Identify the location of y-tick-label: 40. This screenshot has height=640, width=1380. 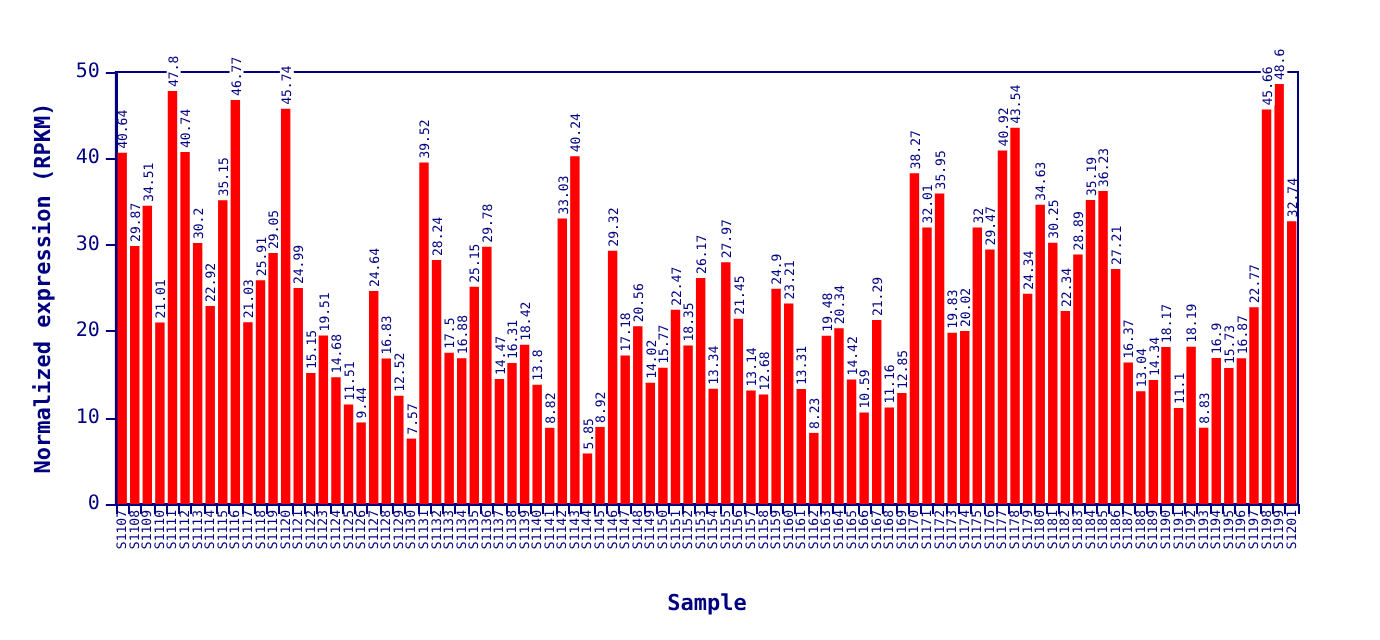
(87, 158).